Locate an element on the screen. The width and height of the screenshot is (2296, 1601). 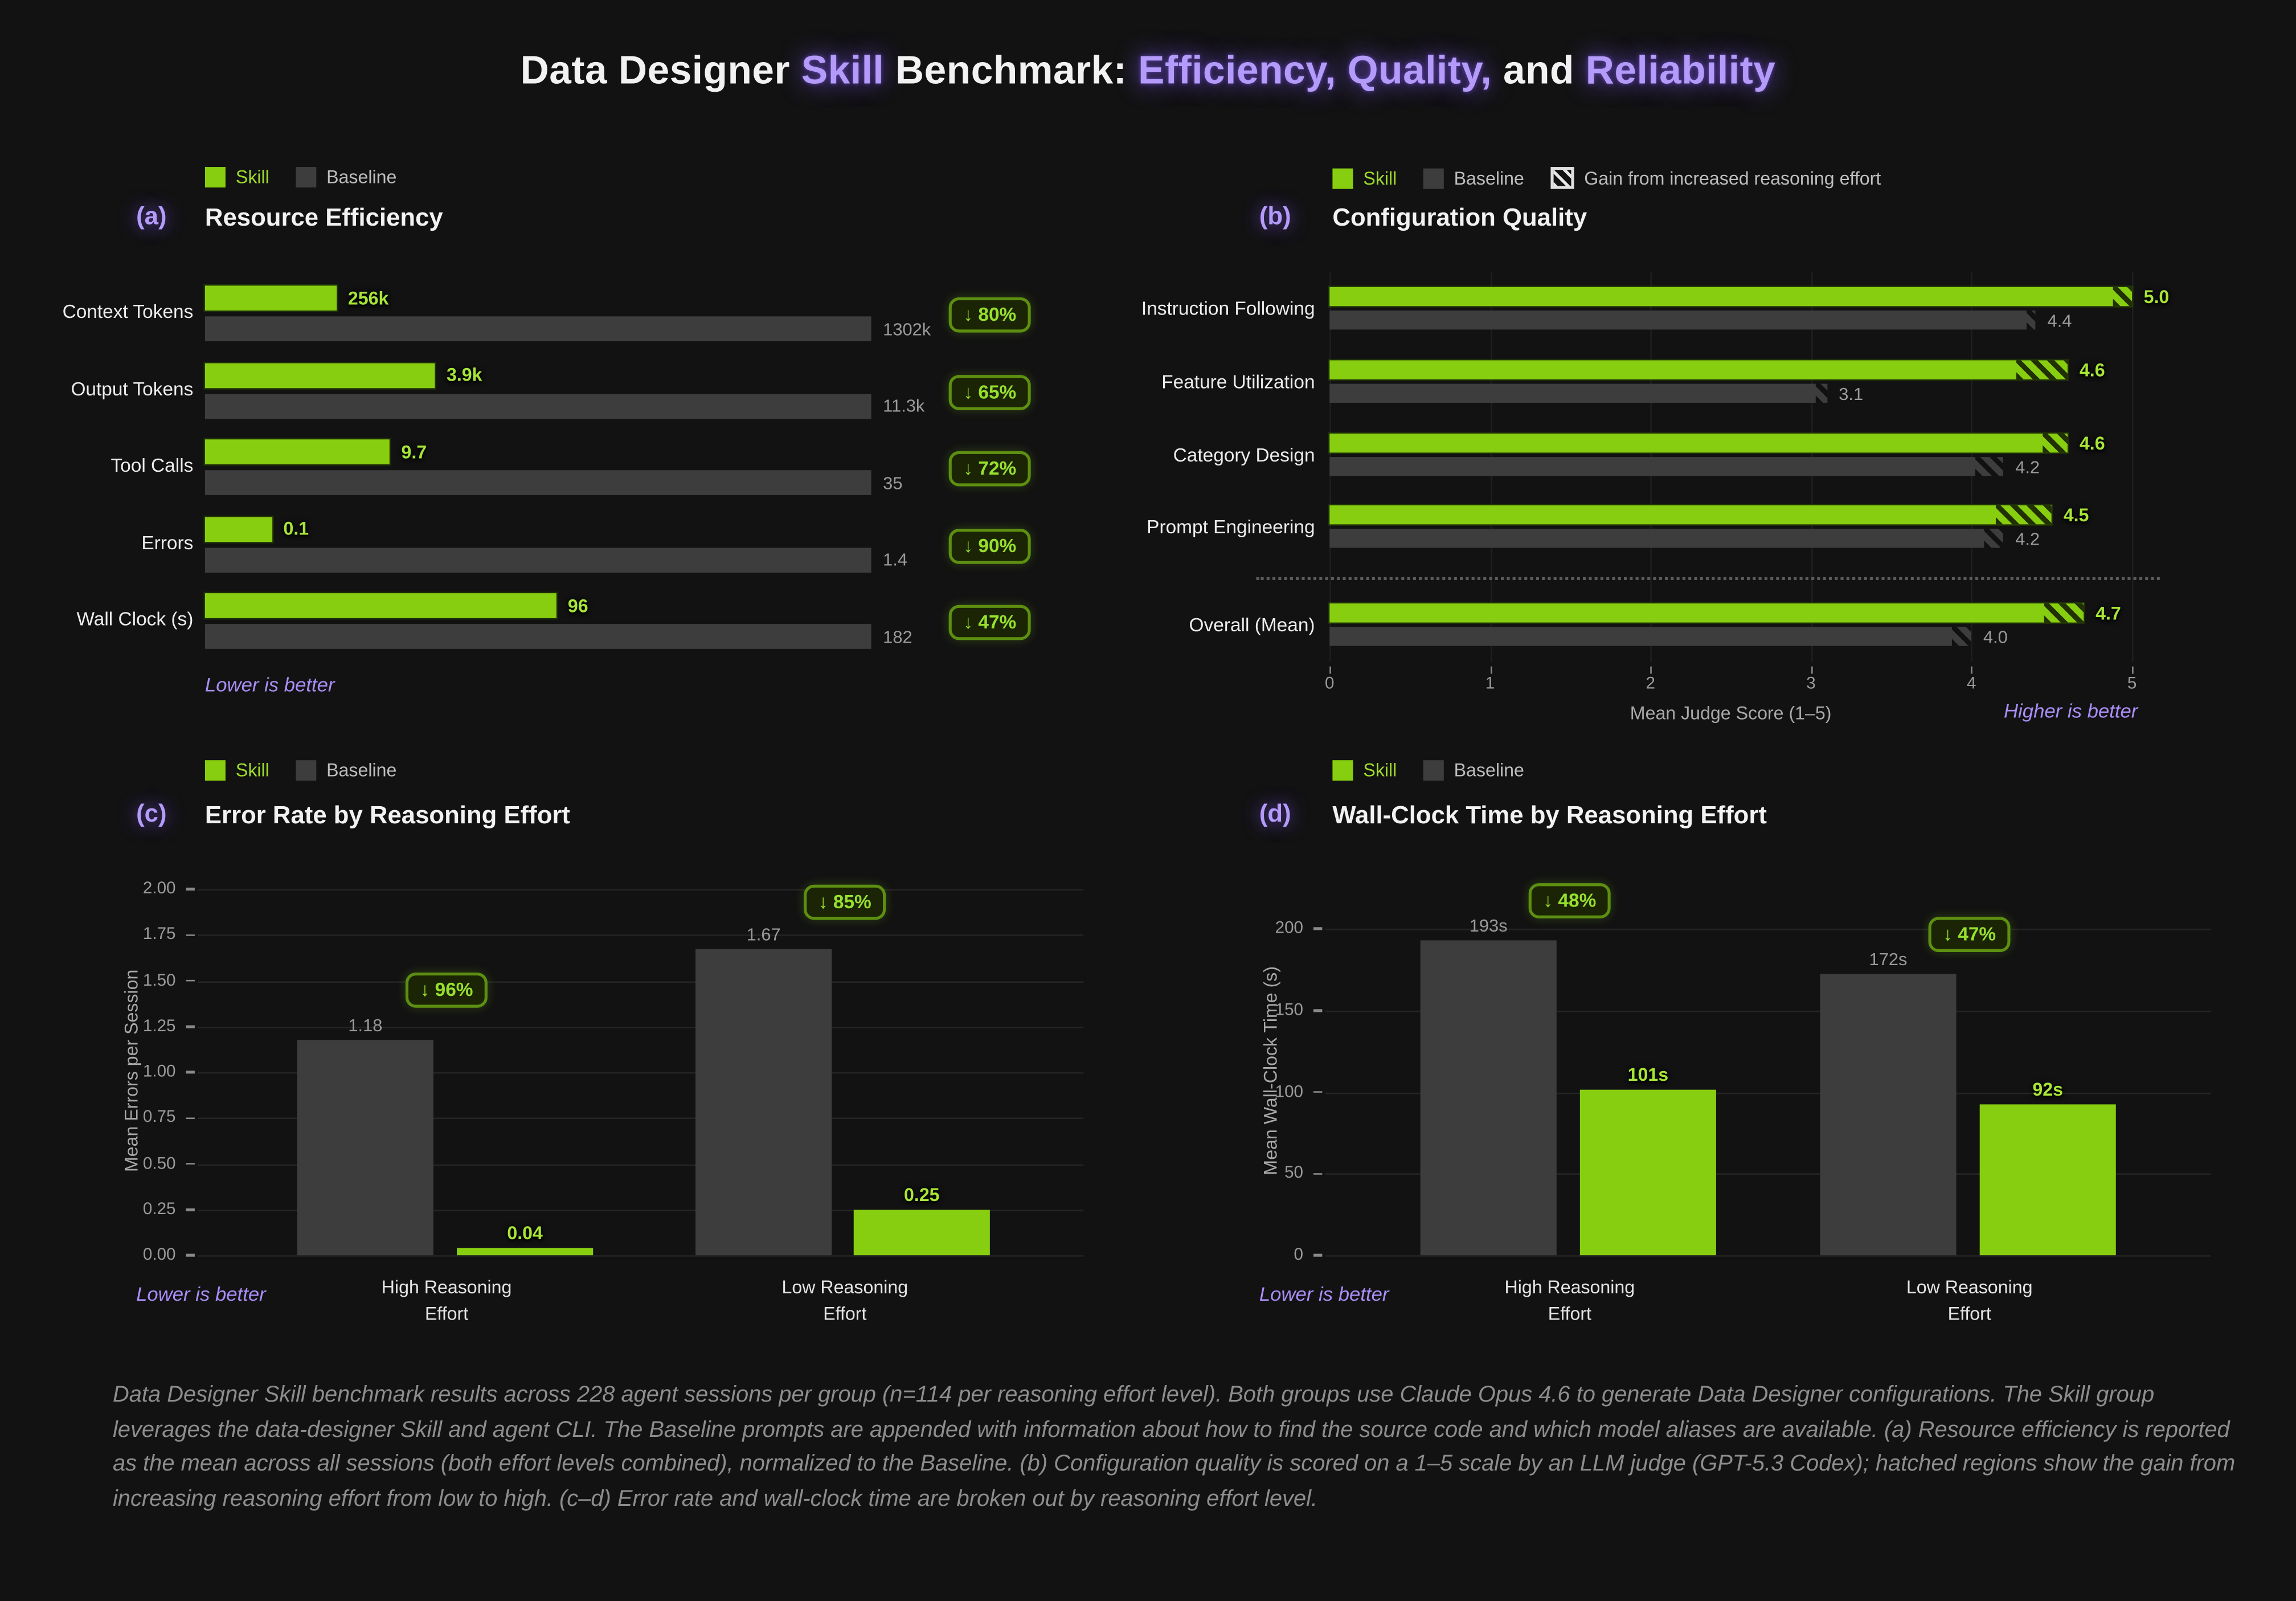
skill-value-label: 4.5 is located at coordinates (2076, 514).